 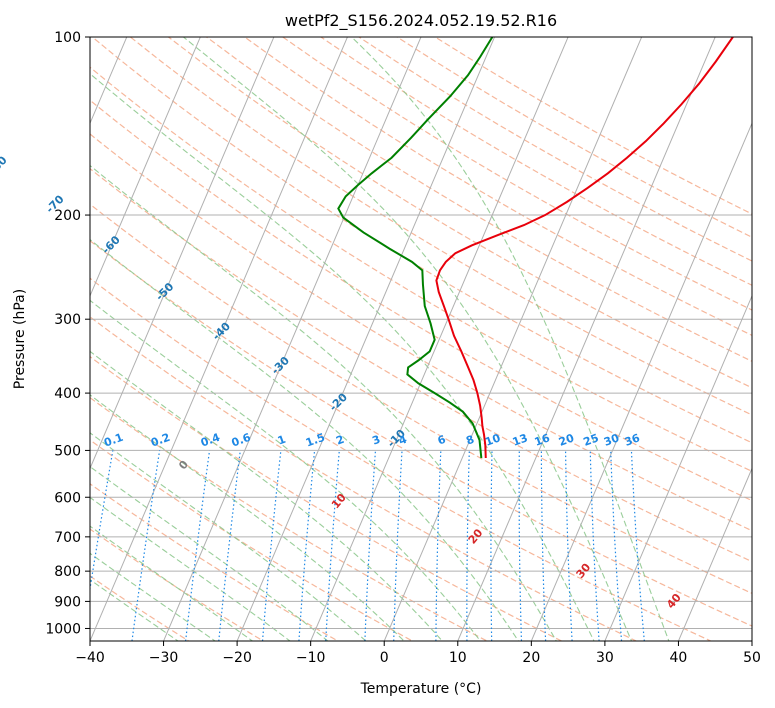 What do you see at coordinates (492, 440) in the screenshot?
I see `mixing-ratio-value-label: 10` at bounding box center [492, 440].